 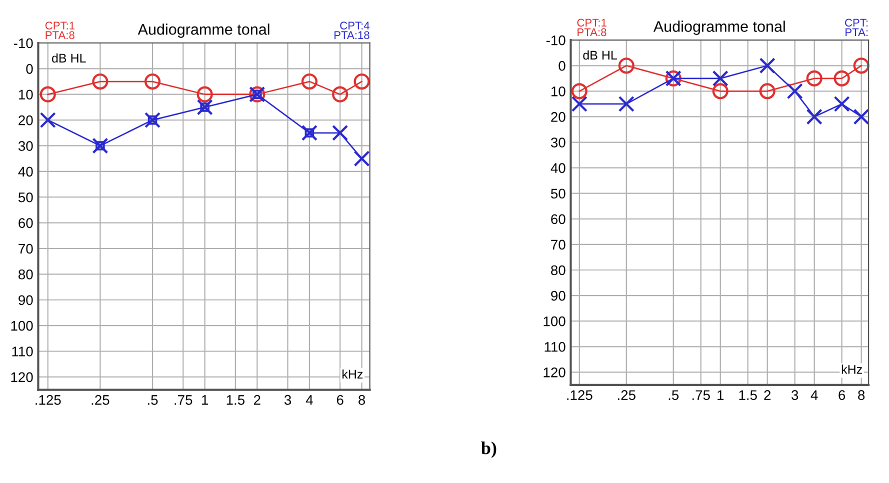 I want to click on text: CPT: PTA:, so click(x=856, y=27).